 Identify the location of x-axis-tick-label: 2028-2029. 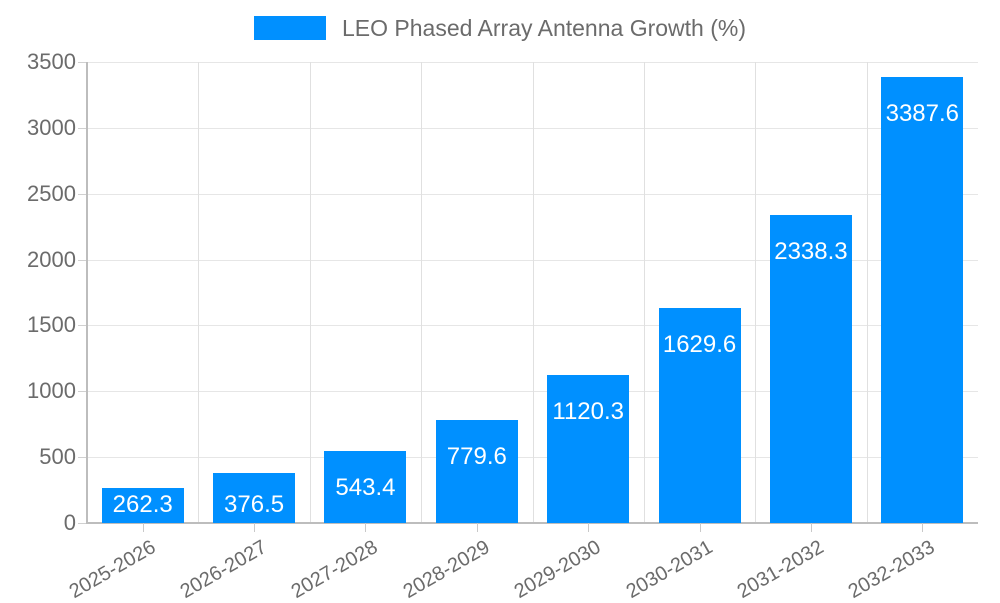
(446, 569).